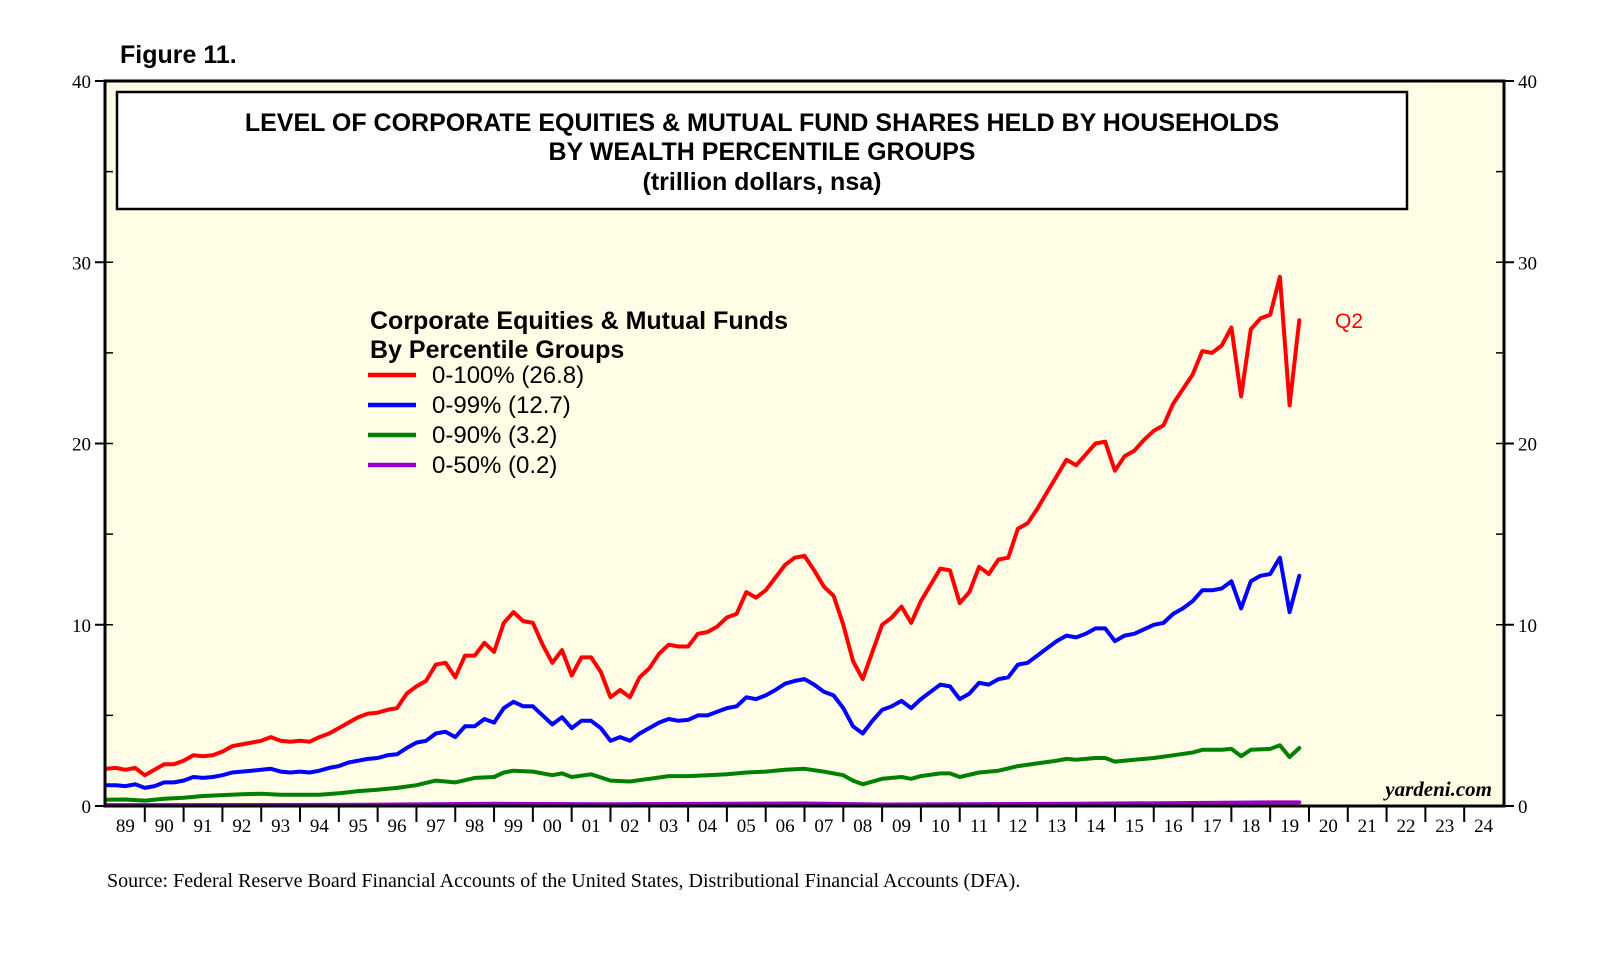 This screenshot has width=1621, height=967. What do you see at coordinates (494, 465) in the screenshot?
I see `legend-label-0-50%: 0-50% (0.2)` at bounding box center [494, 465].